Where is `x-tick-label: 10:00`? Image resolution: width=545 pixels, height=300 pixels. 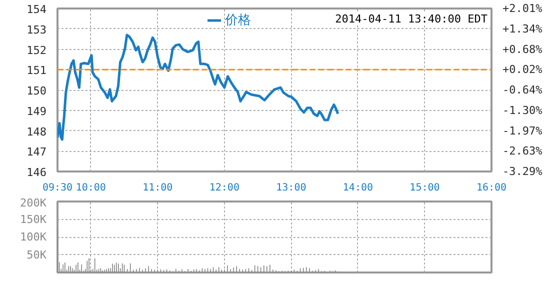 x-tick-label: 10:00 is located at coordinates (91, 188).